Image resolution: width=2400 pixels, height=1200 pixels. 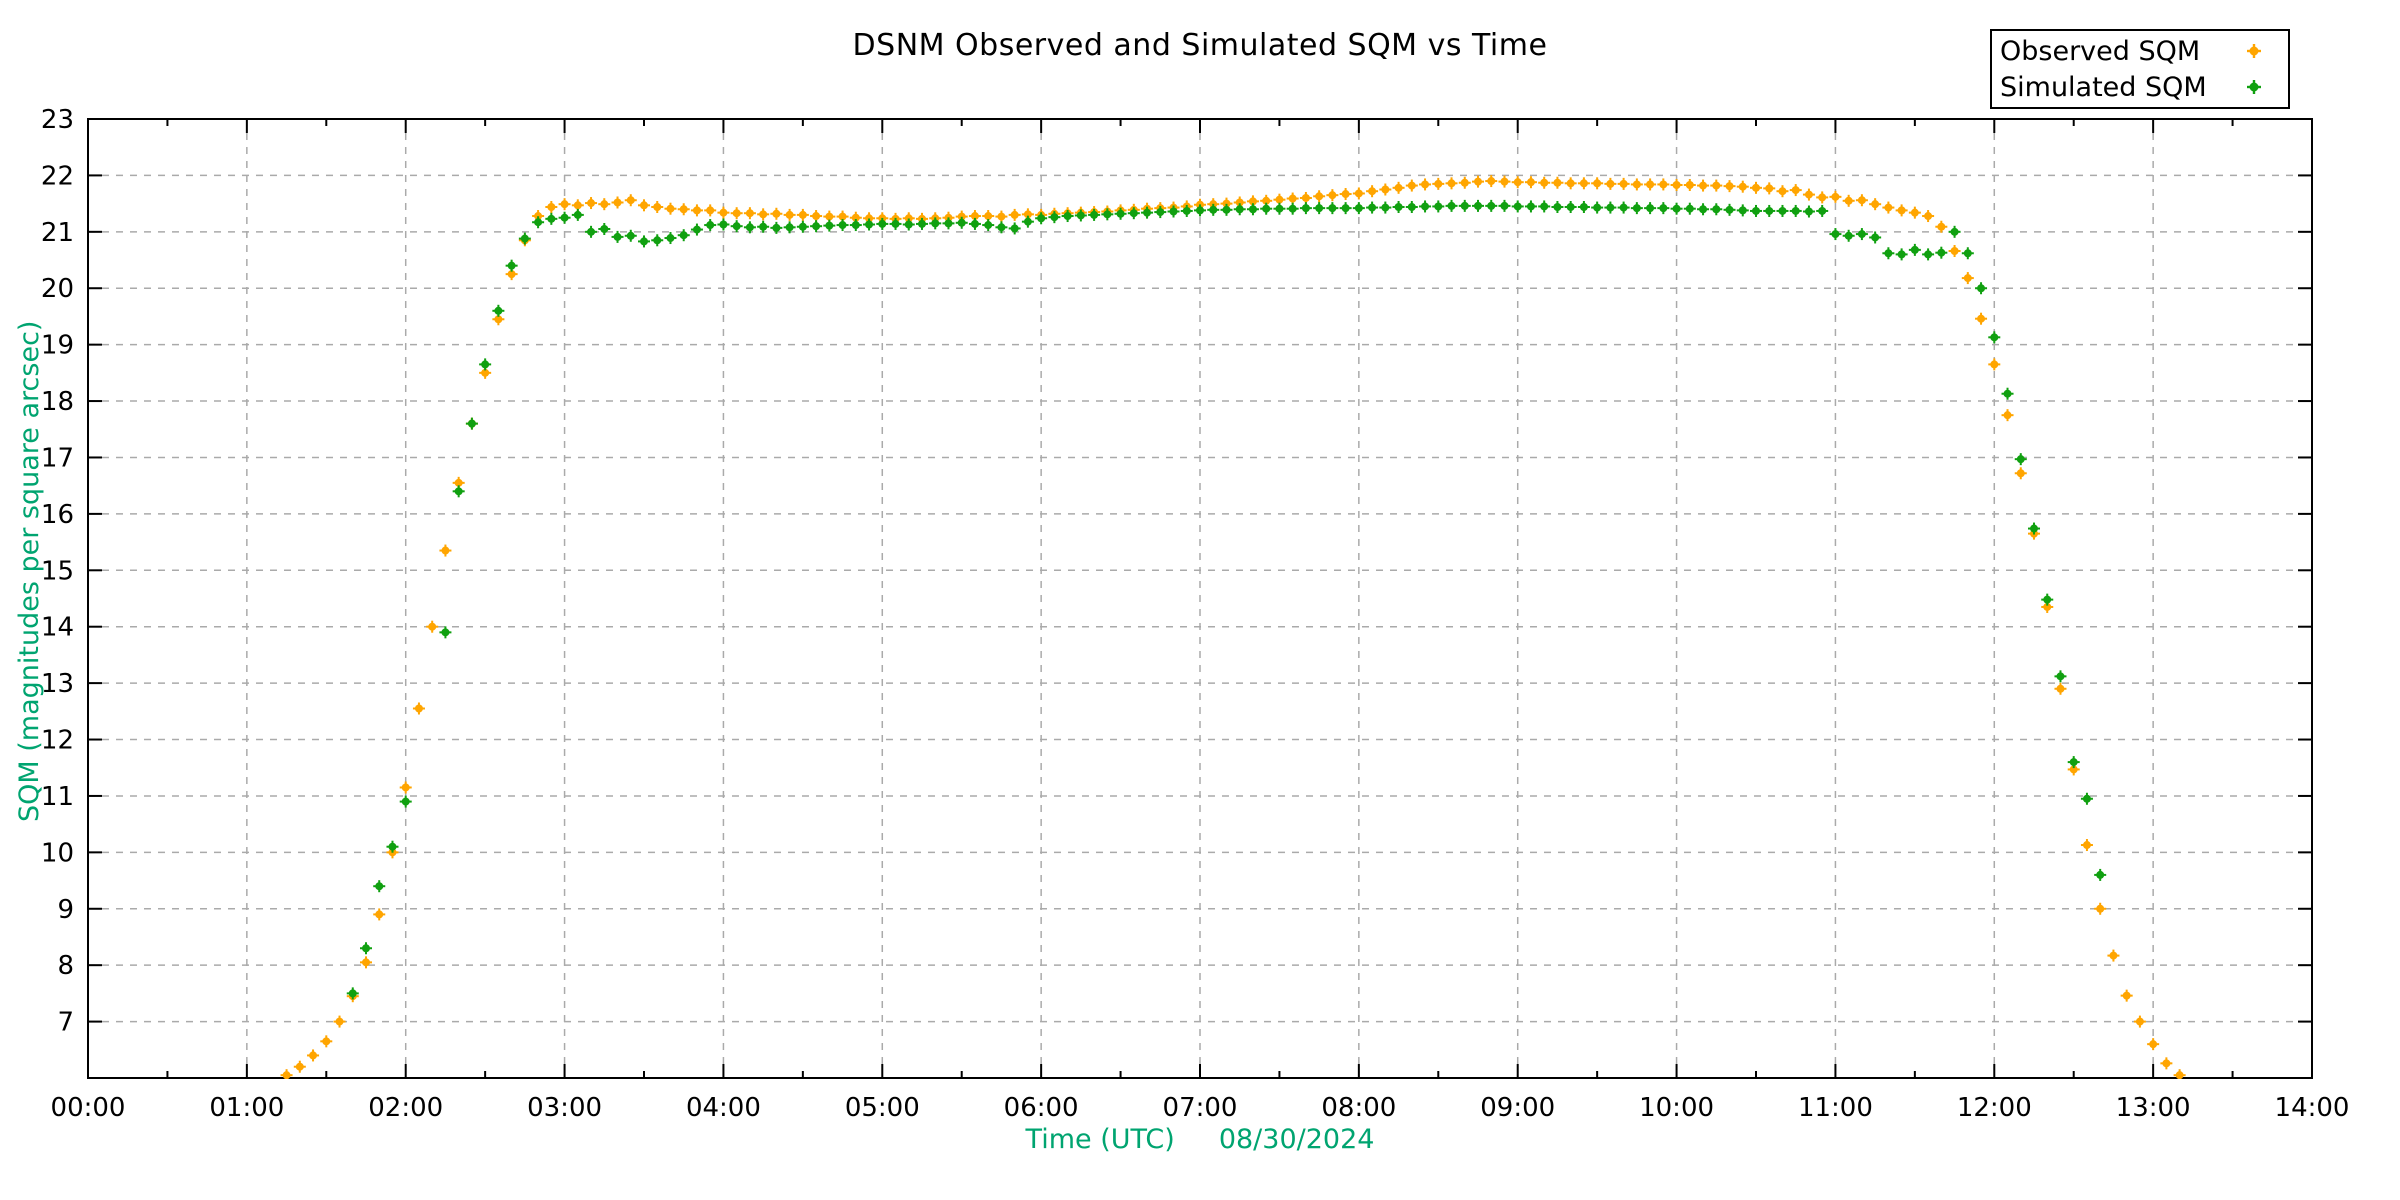 What do you see at coordinates (57, 120) in the screenshot?
I see `svg-text: 23` at bounding box center [57, 120].